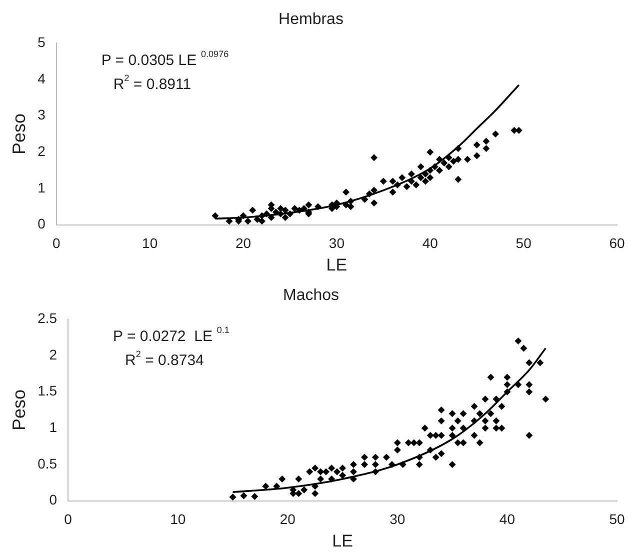  I want to click on annotation: P = 0.0272 LE 0.1, so click(171, 335).